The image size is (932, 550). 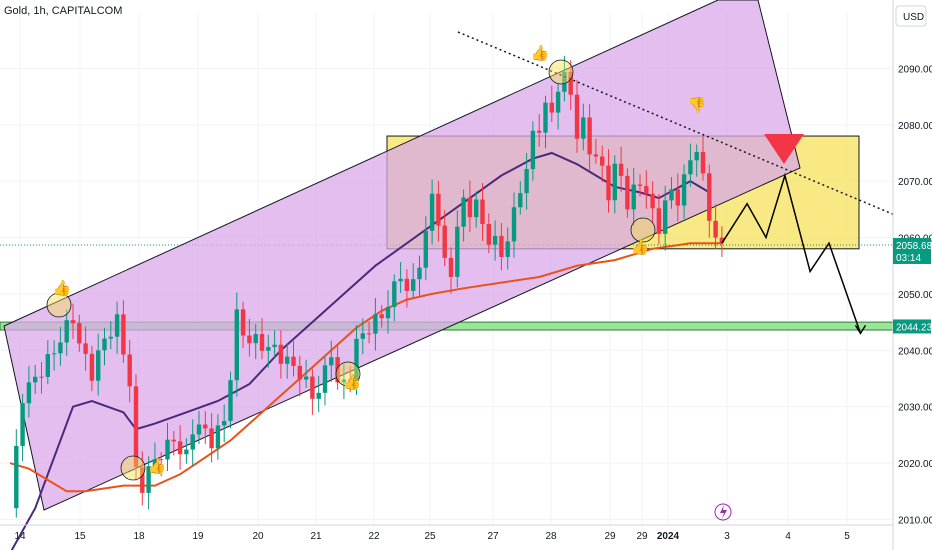 What do you see at coordinates (316, 536) in the screenshot?
I see `x-tick-label: 21` at bounding box center [316, 536].